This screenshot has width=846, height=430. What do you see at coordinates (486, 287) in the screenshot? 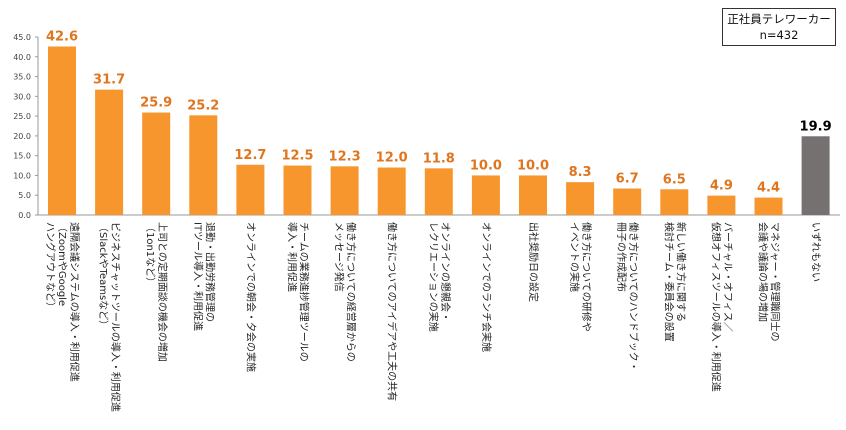
I see `category-label: オンラインでのランチ会実施` at bounding box center [486, 287].